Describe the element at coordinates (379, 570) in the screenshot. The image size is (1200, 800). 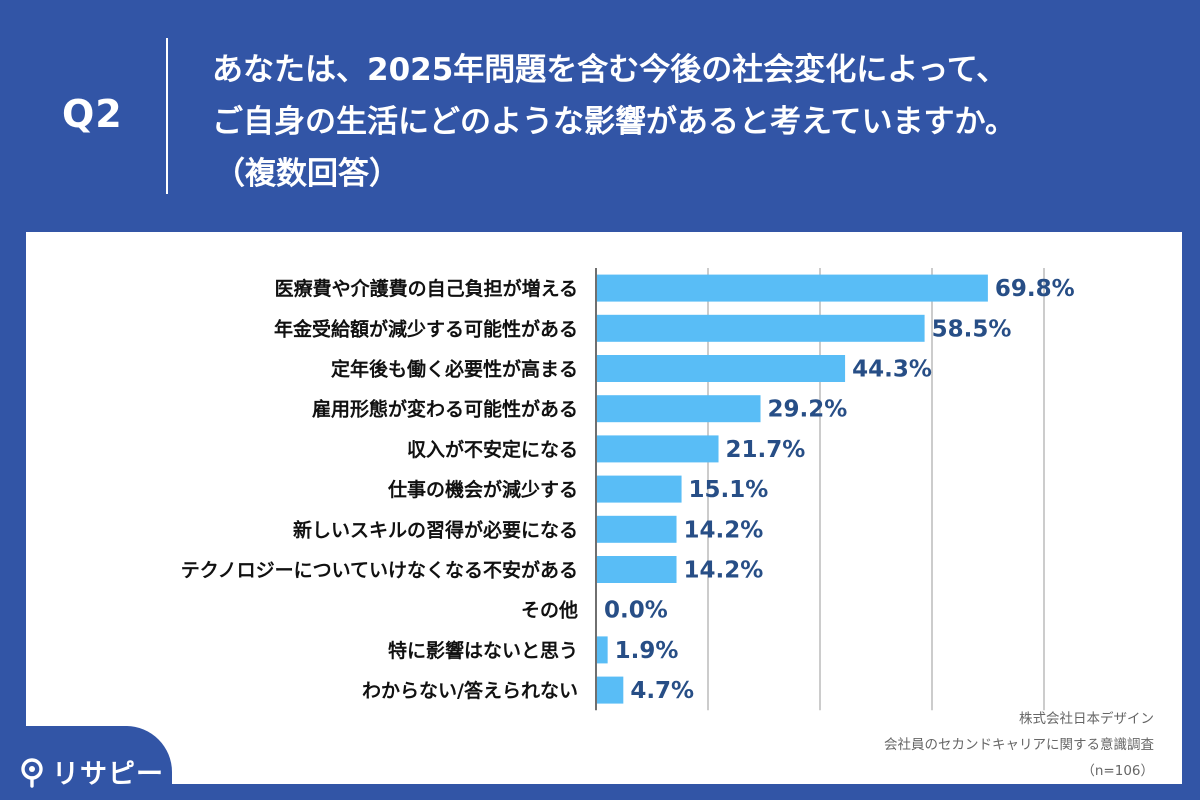
I see `category-label: テクノロジーについていけなくなる不安がある` at that location.